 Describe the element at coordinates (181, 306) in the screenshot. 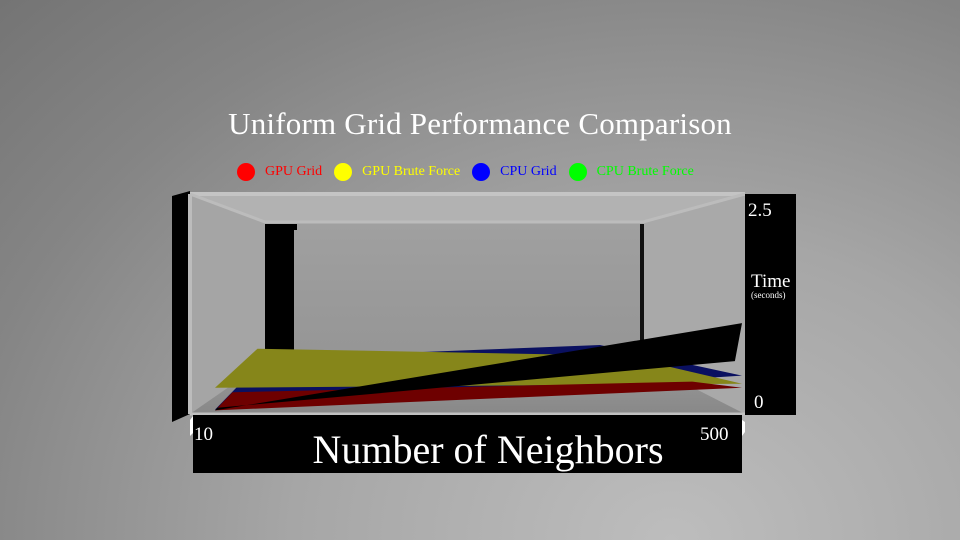

I see `left-panel` at that location.